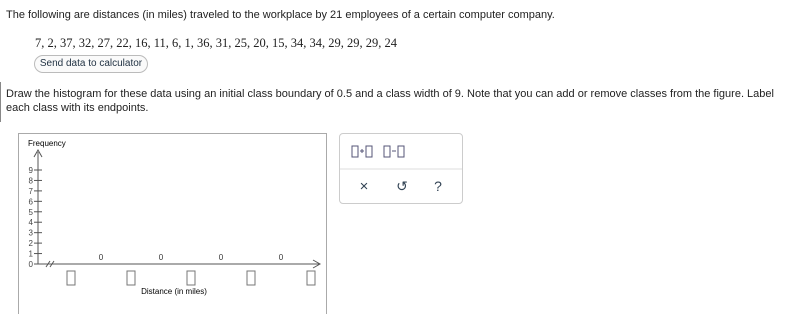 Image resolution: width=800 pixels, height=319 pixels. I want to click on y-tick-label: 0, so click(31, 264).